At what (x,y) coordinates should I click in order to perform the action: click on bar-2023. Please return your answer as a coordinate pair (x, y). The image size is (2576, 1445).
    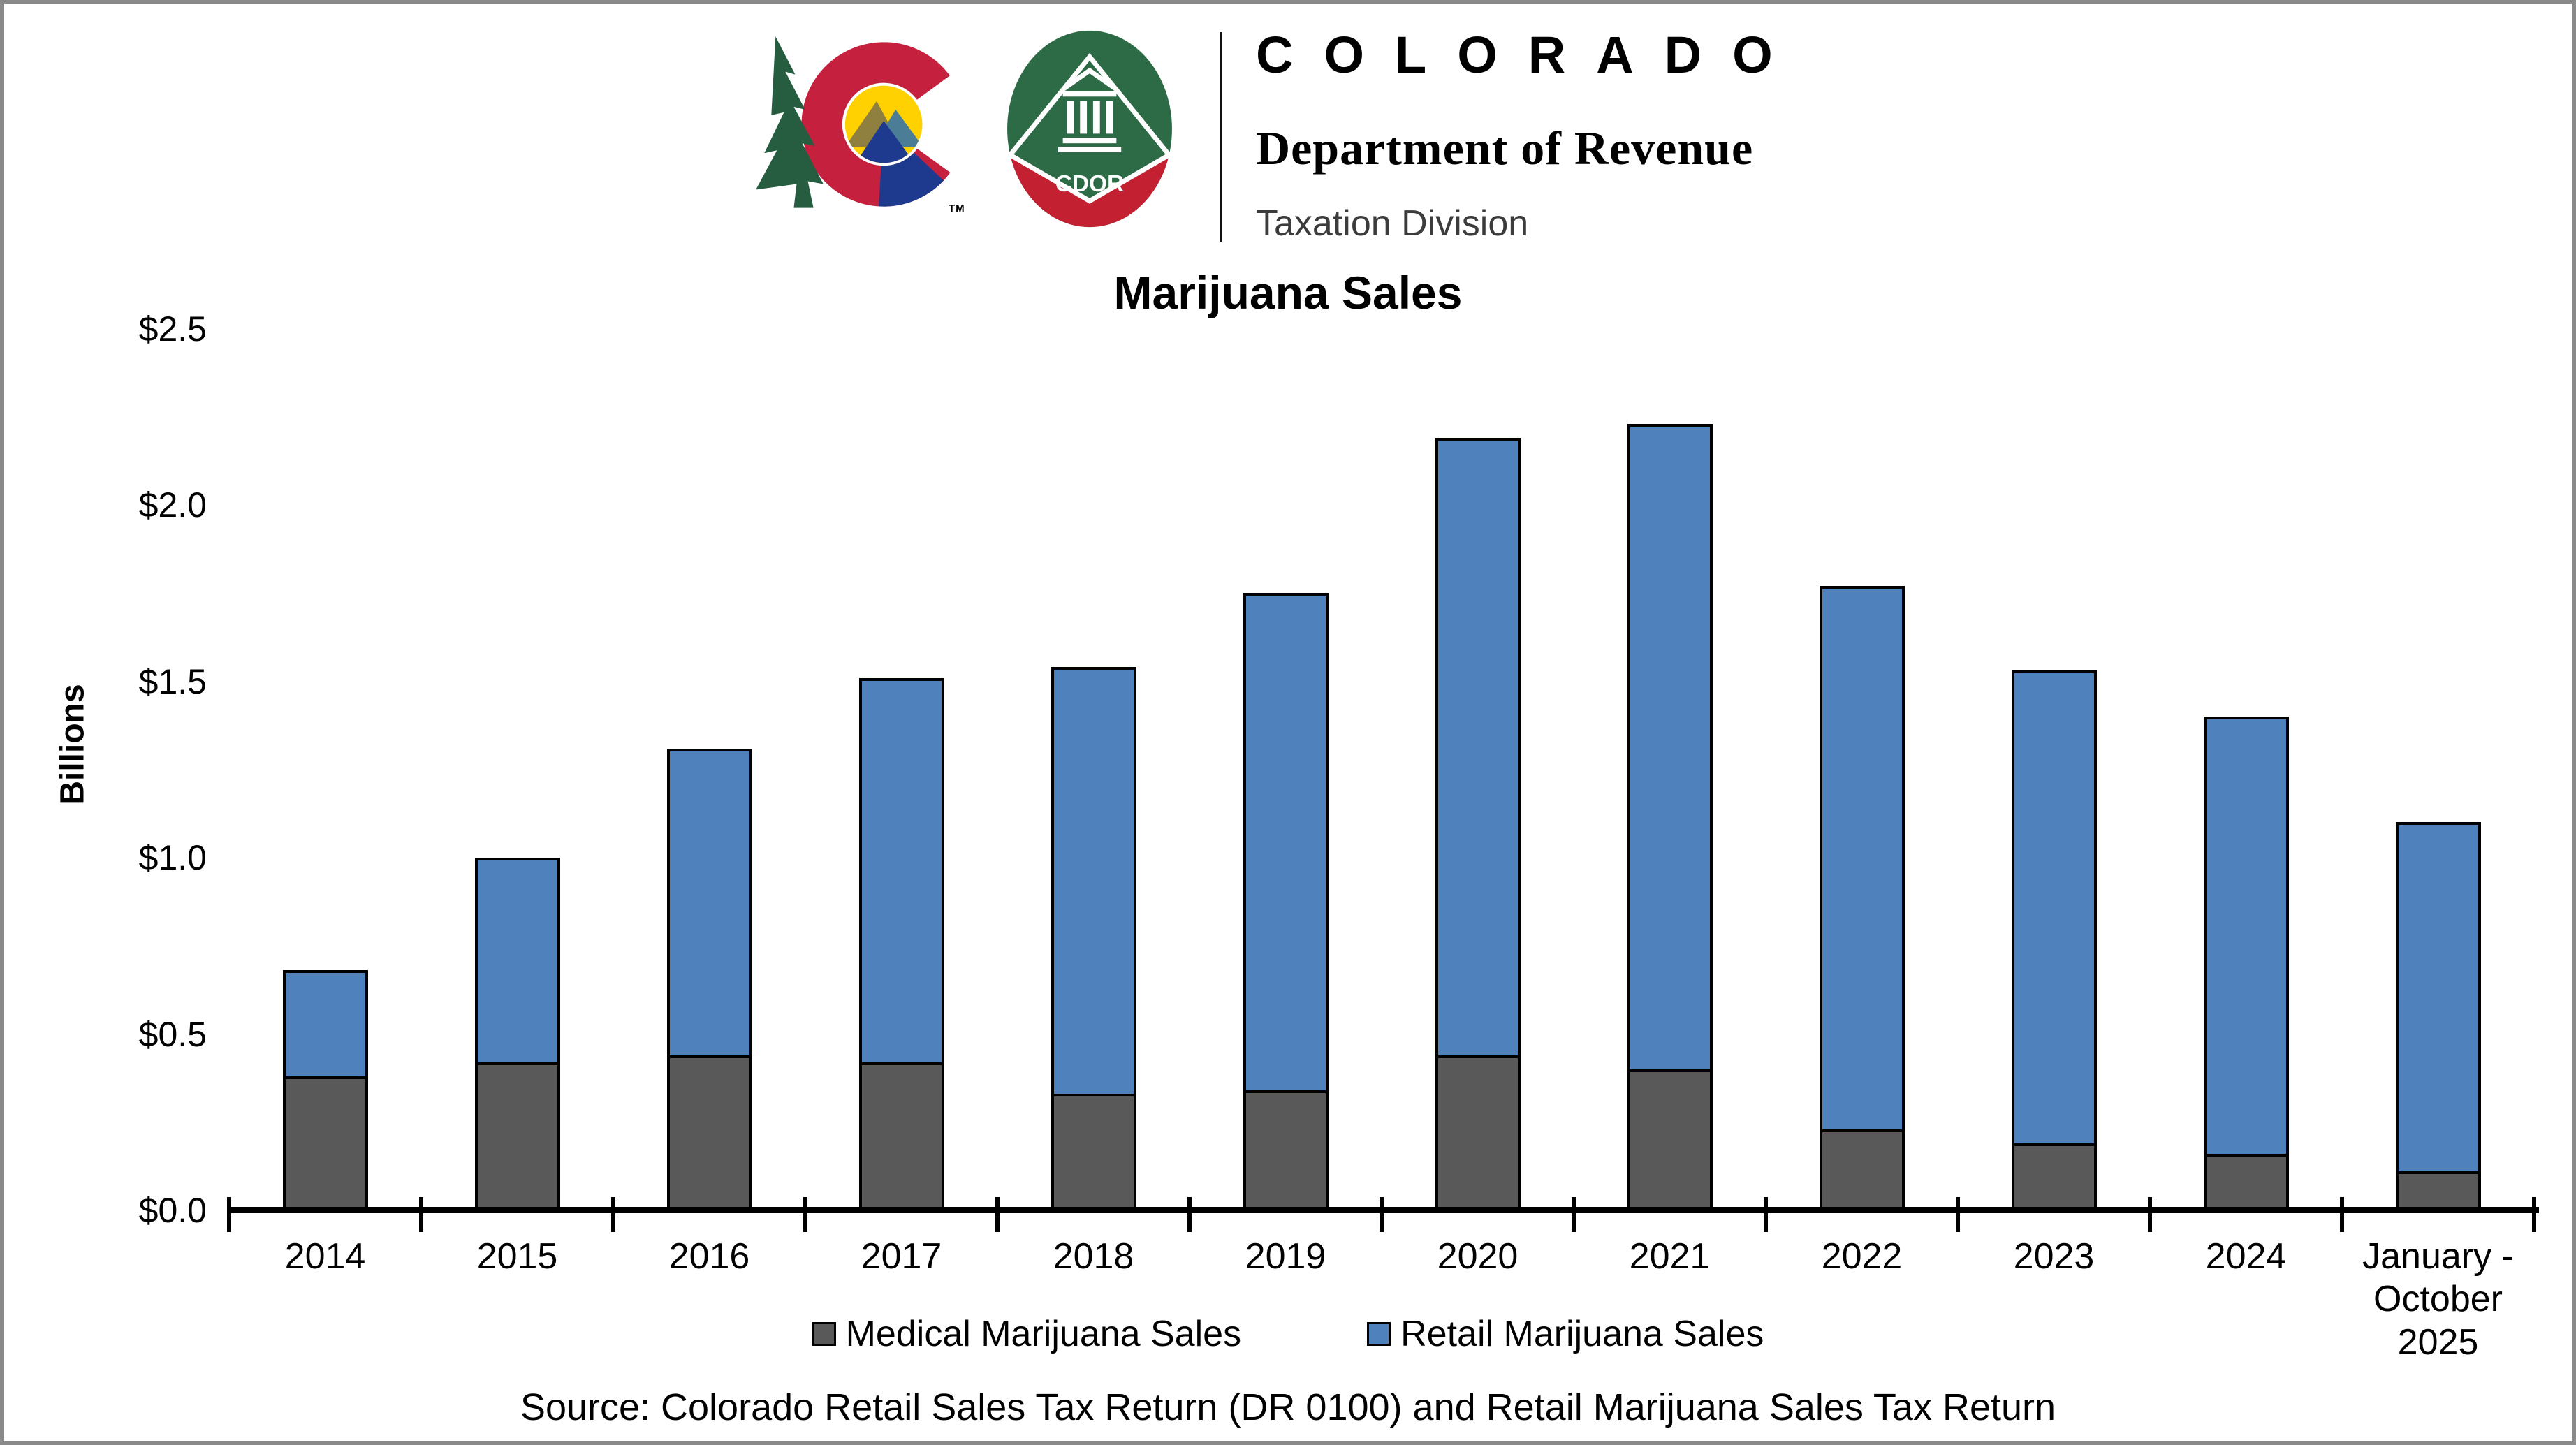
    Looking at the image, I should click on (2054, 940).